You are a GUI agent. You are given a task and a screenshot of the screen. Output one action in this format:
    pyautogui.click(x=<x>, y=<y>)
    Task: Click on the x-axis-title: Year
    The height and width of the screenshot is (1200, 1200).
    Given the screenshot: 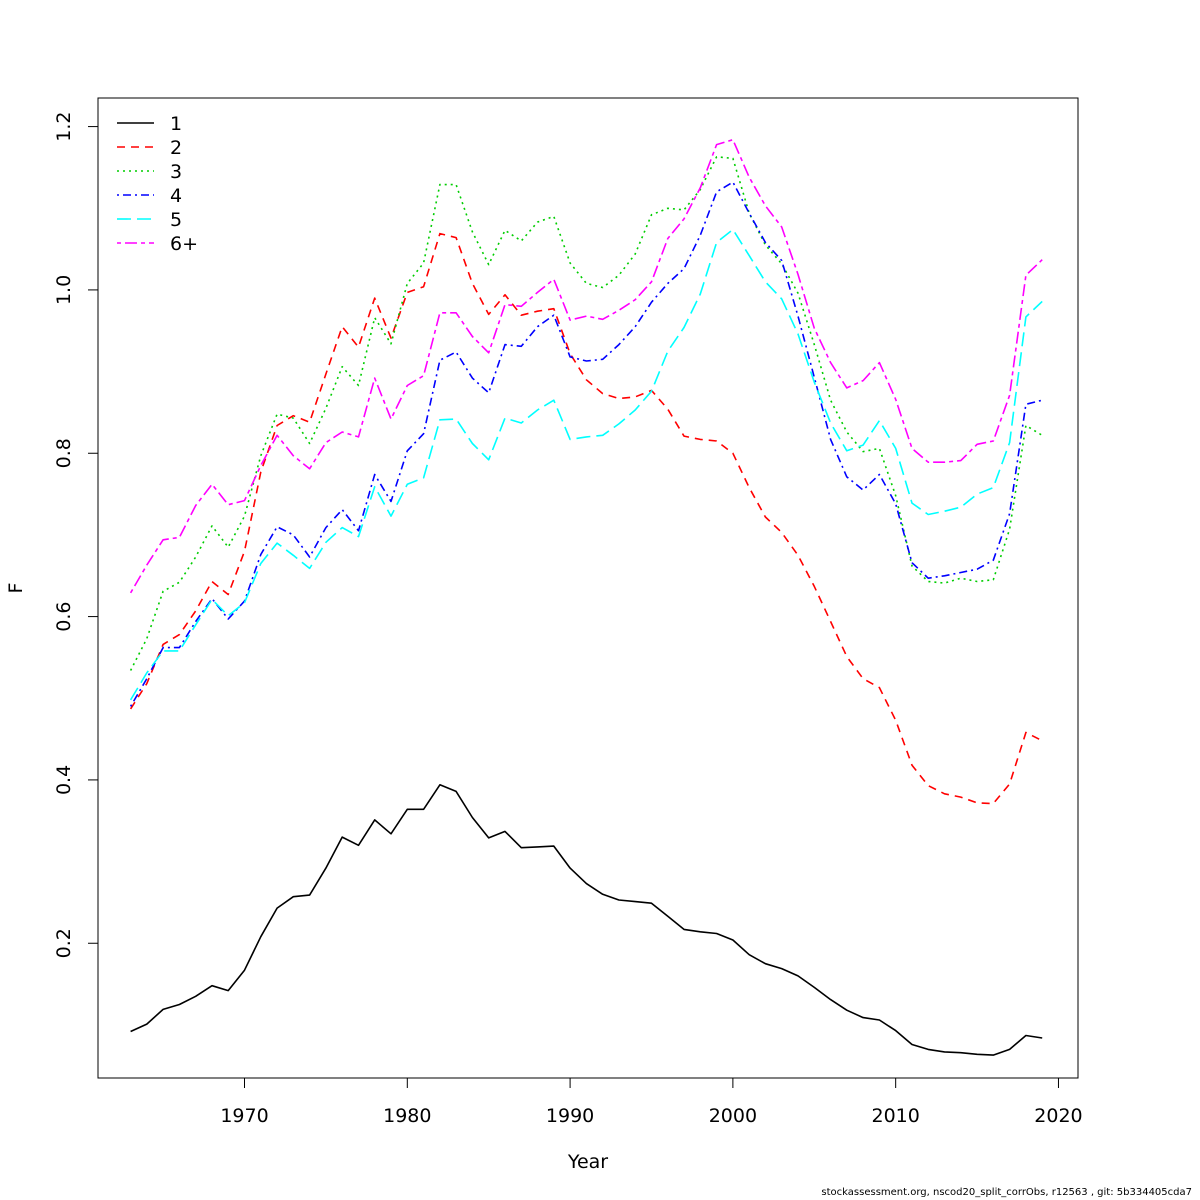 What is the action you would take?
    pyautogui.click(x=587, y=1162)
    